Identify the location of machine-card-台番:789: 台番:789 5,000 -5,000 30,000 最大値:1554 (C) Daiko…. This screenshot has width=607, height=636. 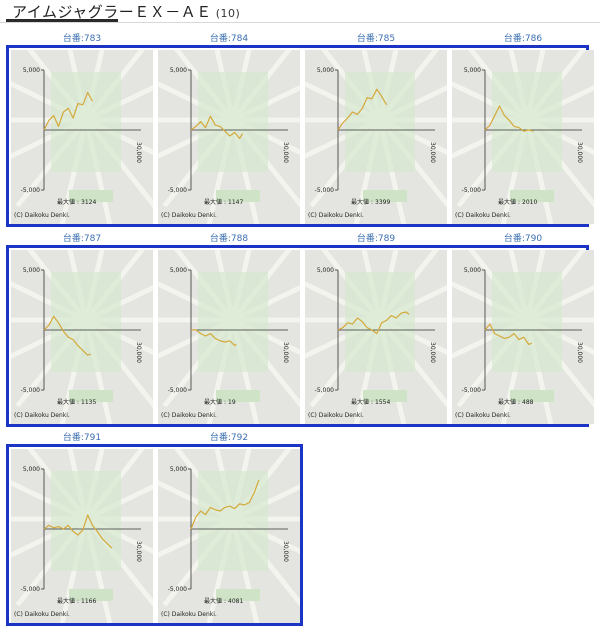
(376, 329).